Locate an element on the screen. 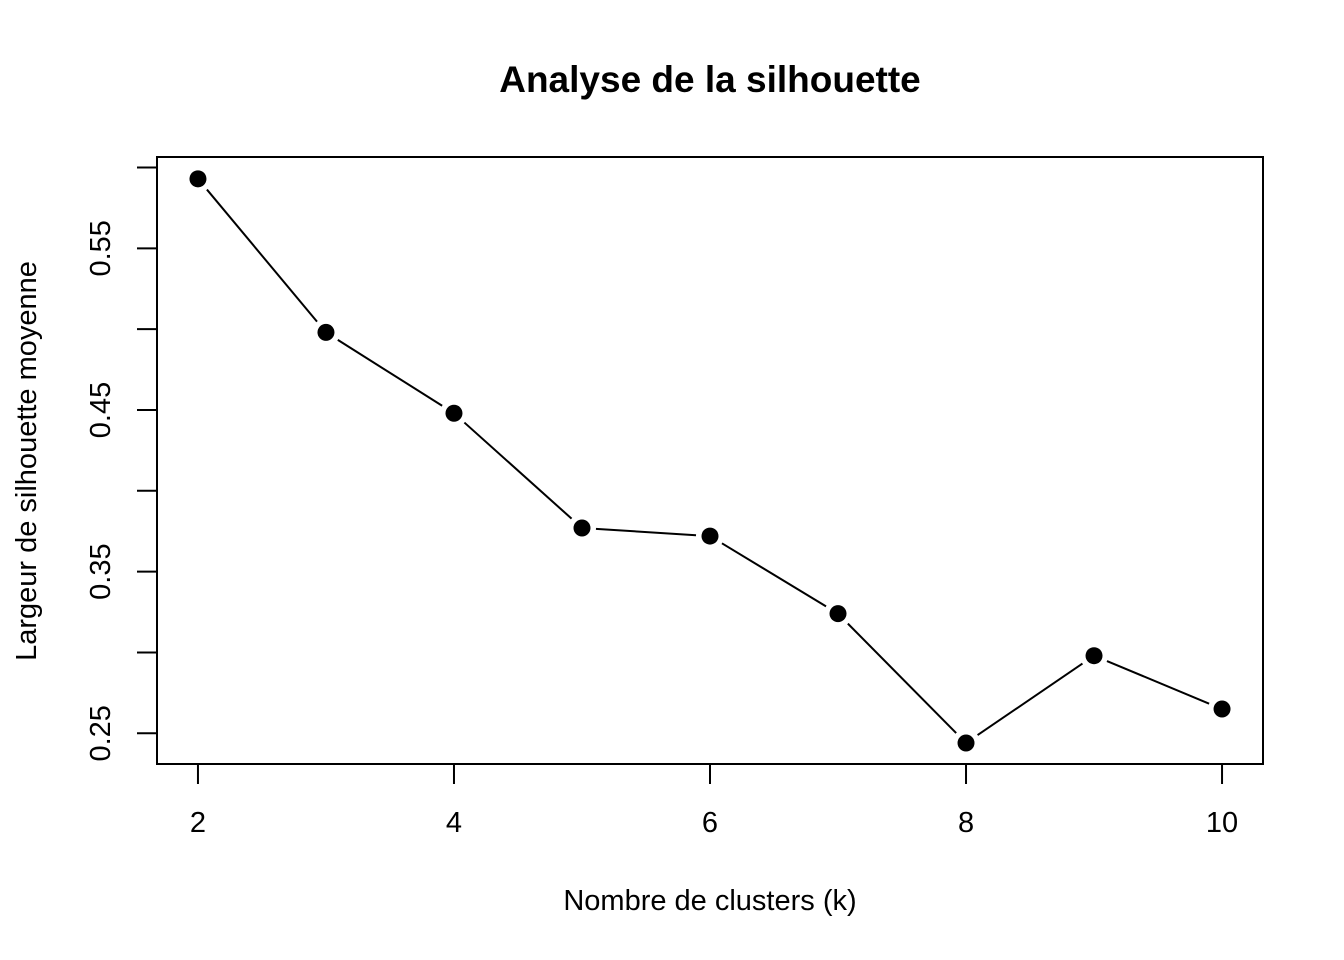  x-axis-label: Nombre de clusters (k) is located at coordinates (709, 901).